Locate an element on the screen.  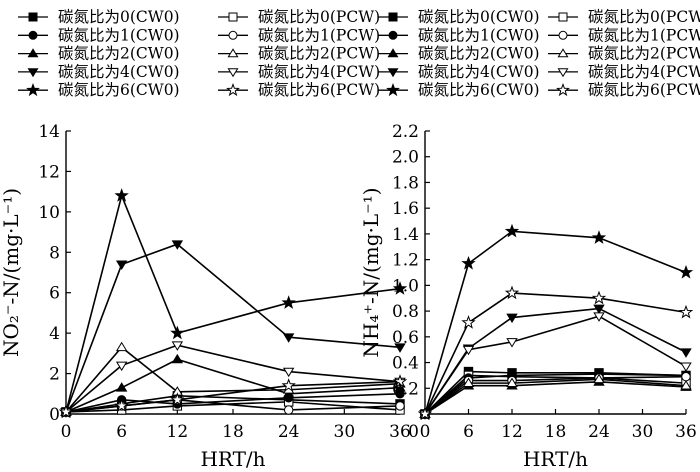
y-tick-label: 10 is located at coordinates (49, 213).